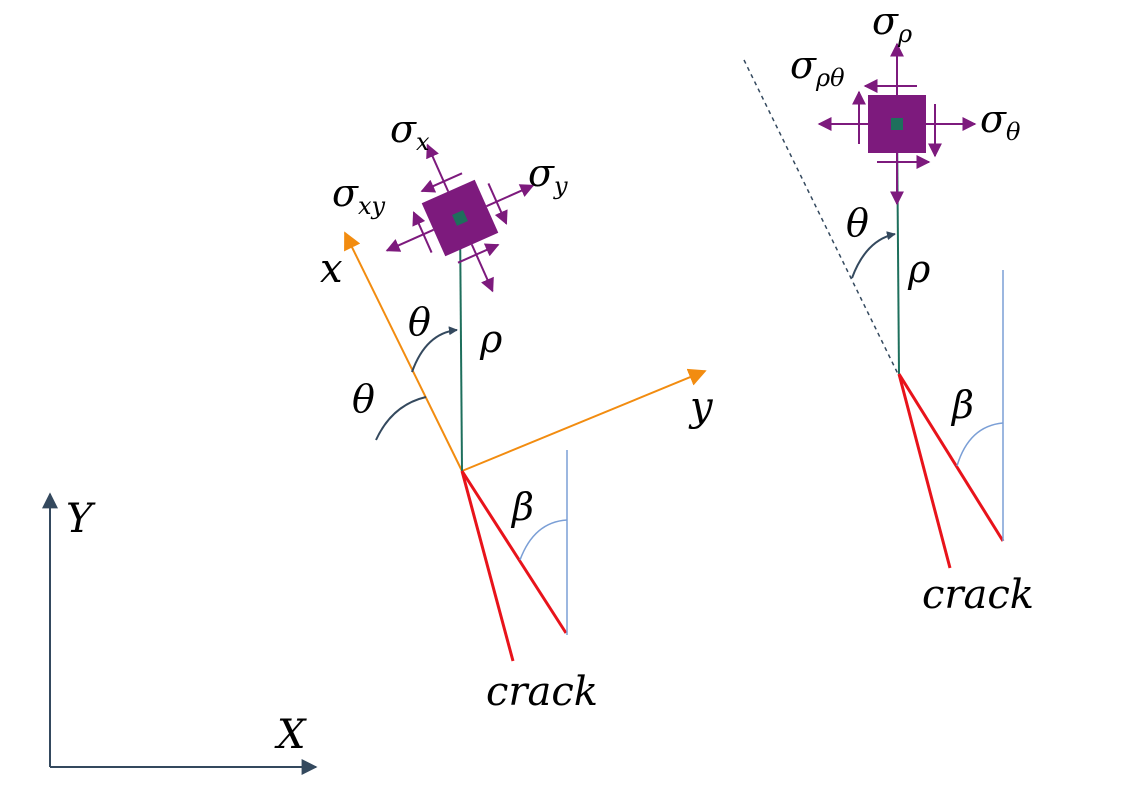  What do you see at coordinates (461, 344) in the screenshot?
I see `rho-line-left` at bounding box center [461, 344].